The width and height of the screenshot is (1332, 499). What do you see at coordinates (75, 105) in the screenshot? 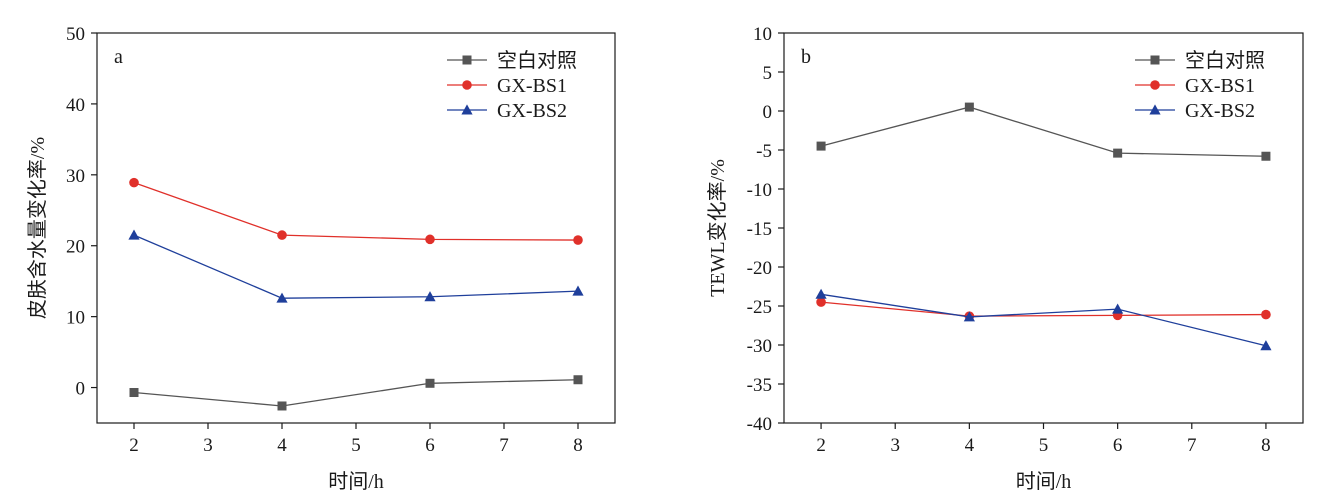
I see `y-tick-label: 40` at bounding box center [75, 105].